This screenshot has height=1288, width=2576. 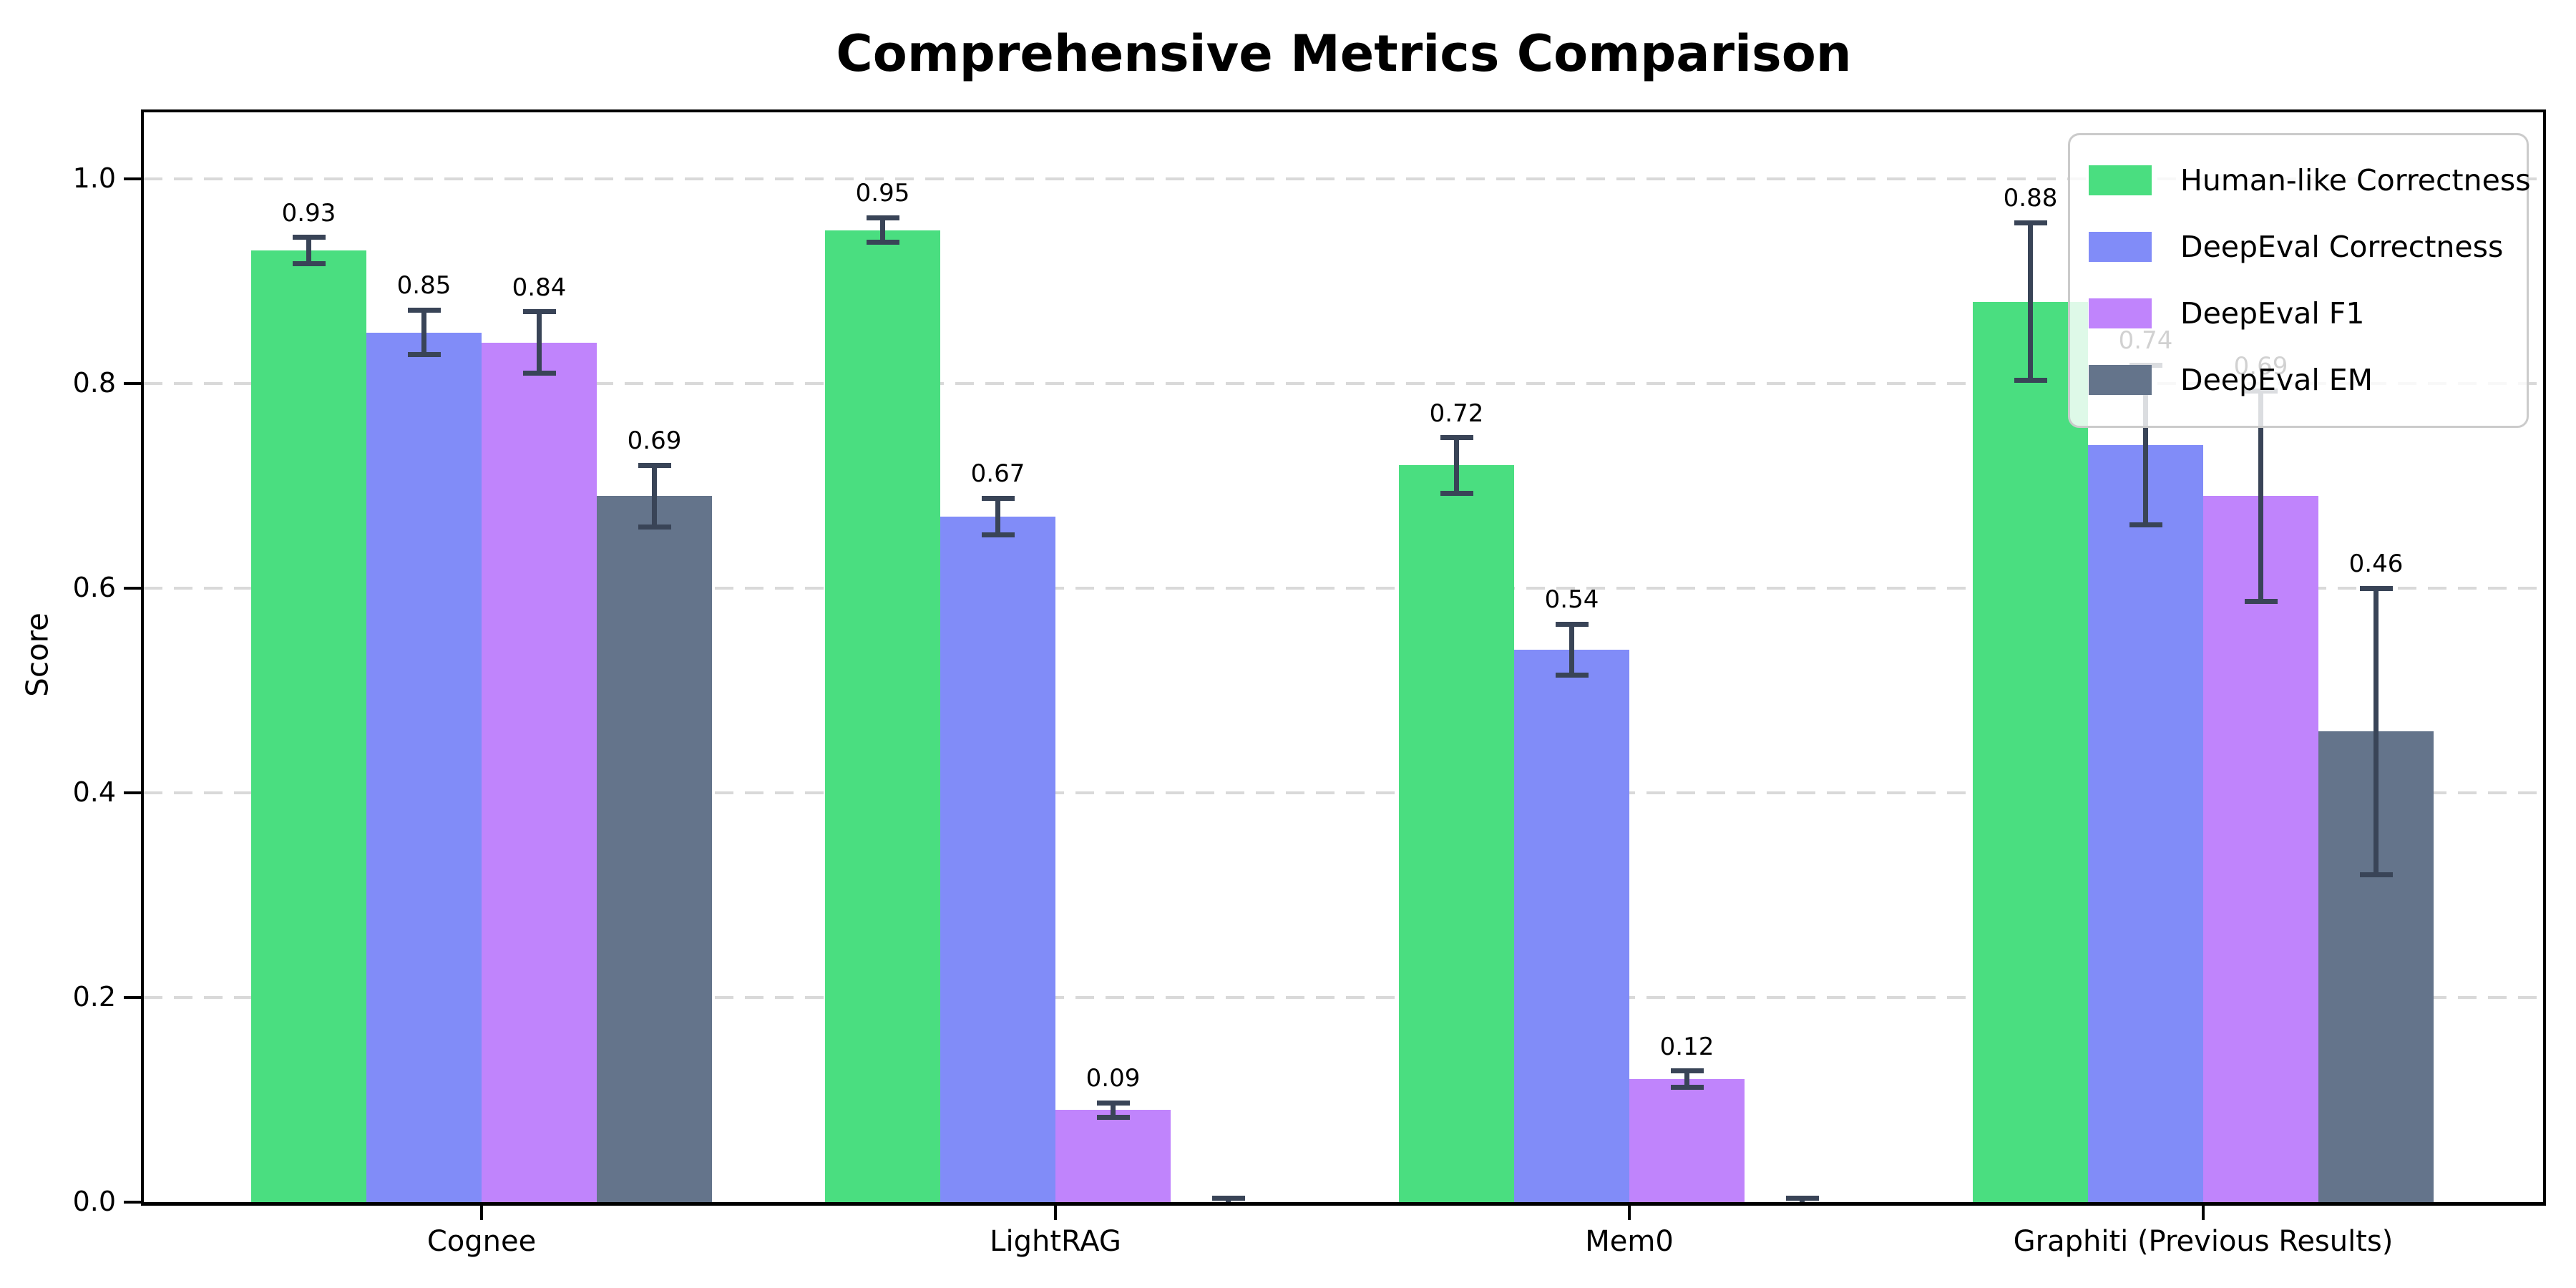 What do you see at coordinates (423, 332) in the screenshot?
I see `error-bar-deepeval-correctness-cognee` at bounding box center [423, 332].